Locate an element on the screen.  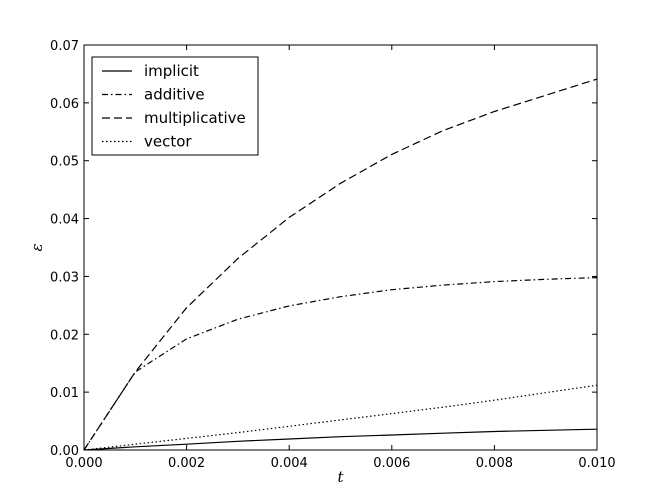
x-tick-label: 0.000 is located at coordinates (83, 463).